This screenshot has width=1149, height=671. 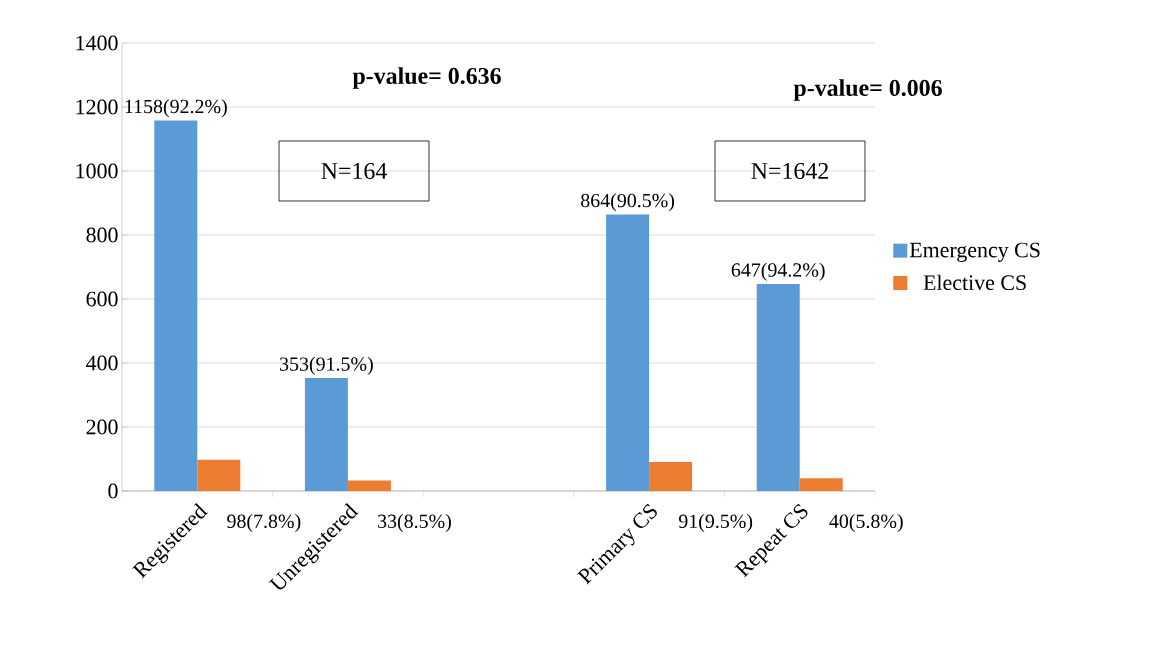 What do you see at coordinates (867, 90) in the screenshot?
I see `annotation: p-value= 0.006` at bounding box center [867, 90].